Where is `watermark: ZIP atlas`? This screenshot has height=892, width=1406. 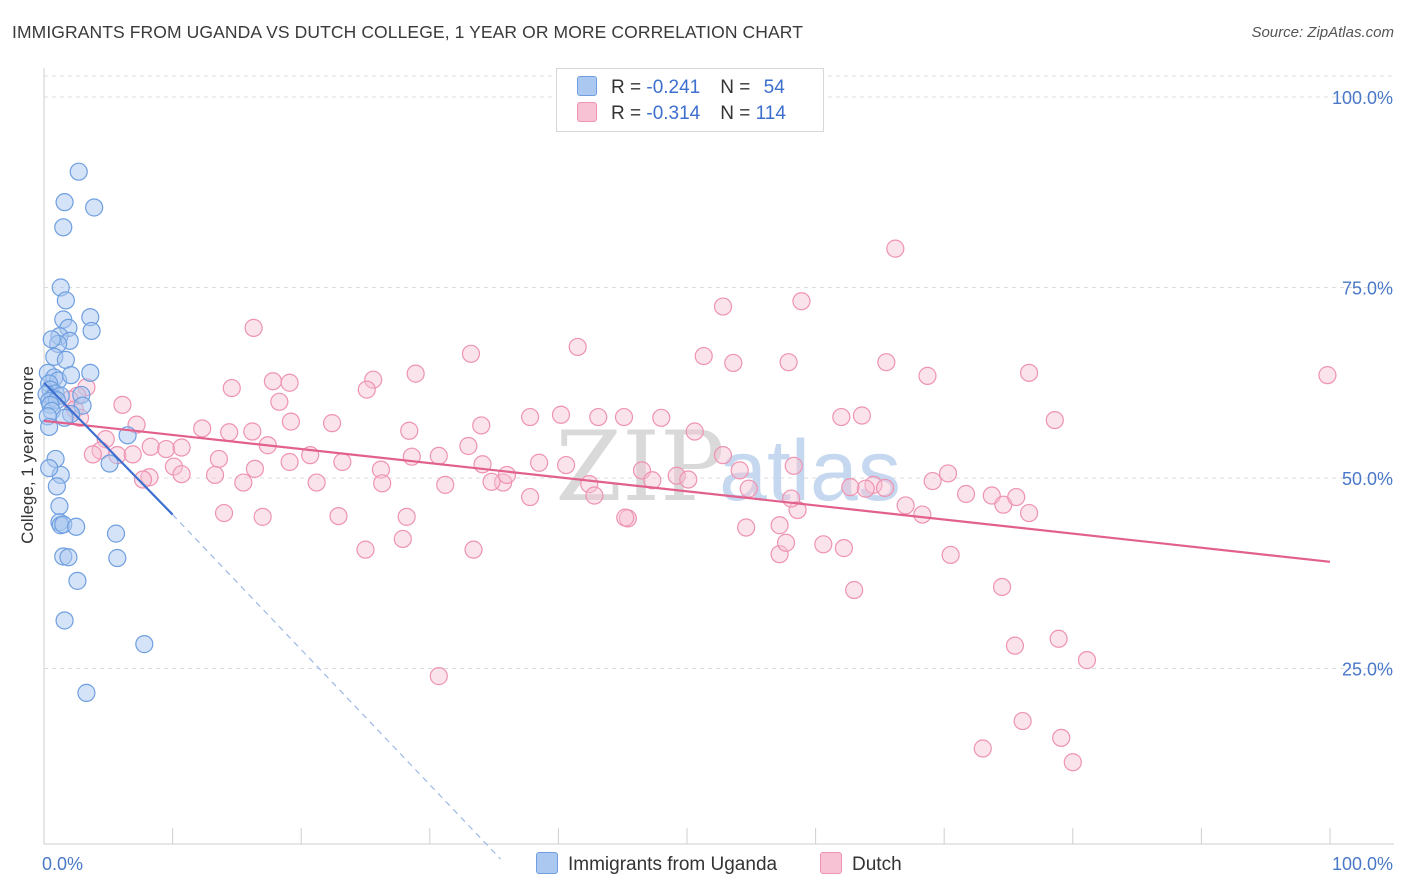 watermark: ZIP atlas is located at coordinates (727, 467).